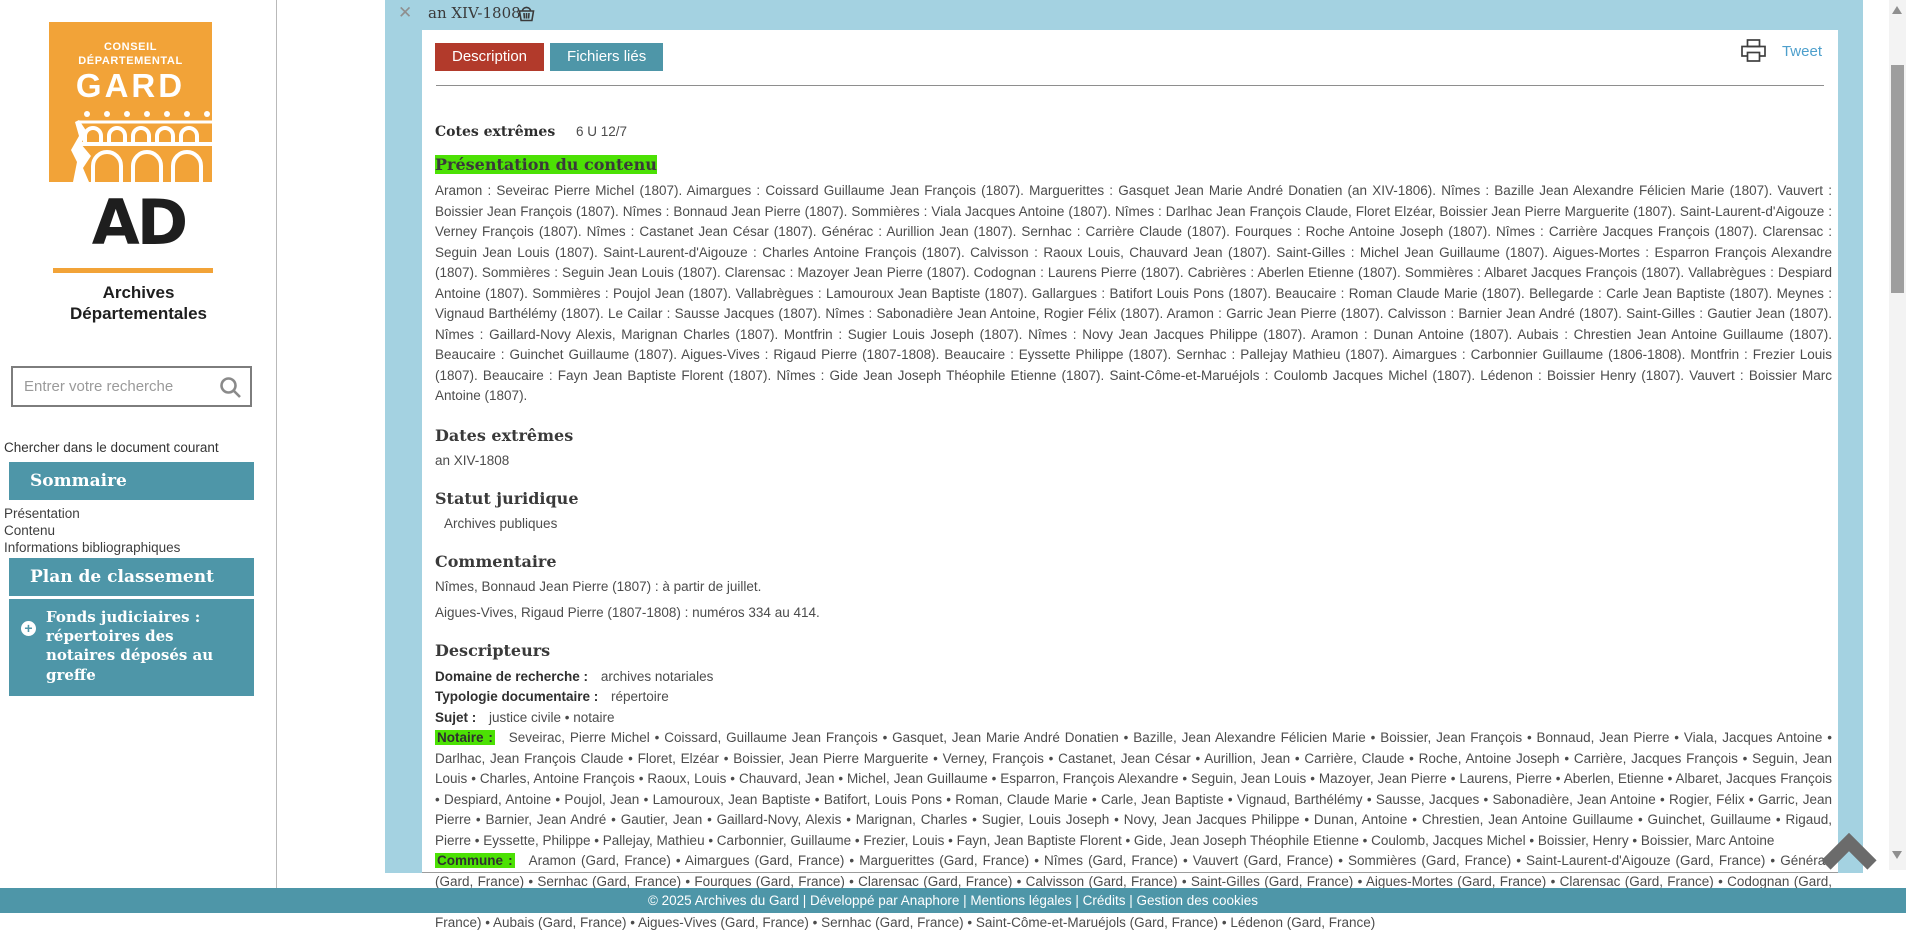 The image size is (1906, 933). What do you see at coordinates (131, 577) in the screenshot?
I see `sidebar-section-plan-de-classement: Plan de classement` at bounding box center [131, 577].